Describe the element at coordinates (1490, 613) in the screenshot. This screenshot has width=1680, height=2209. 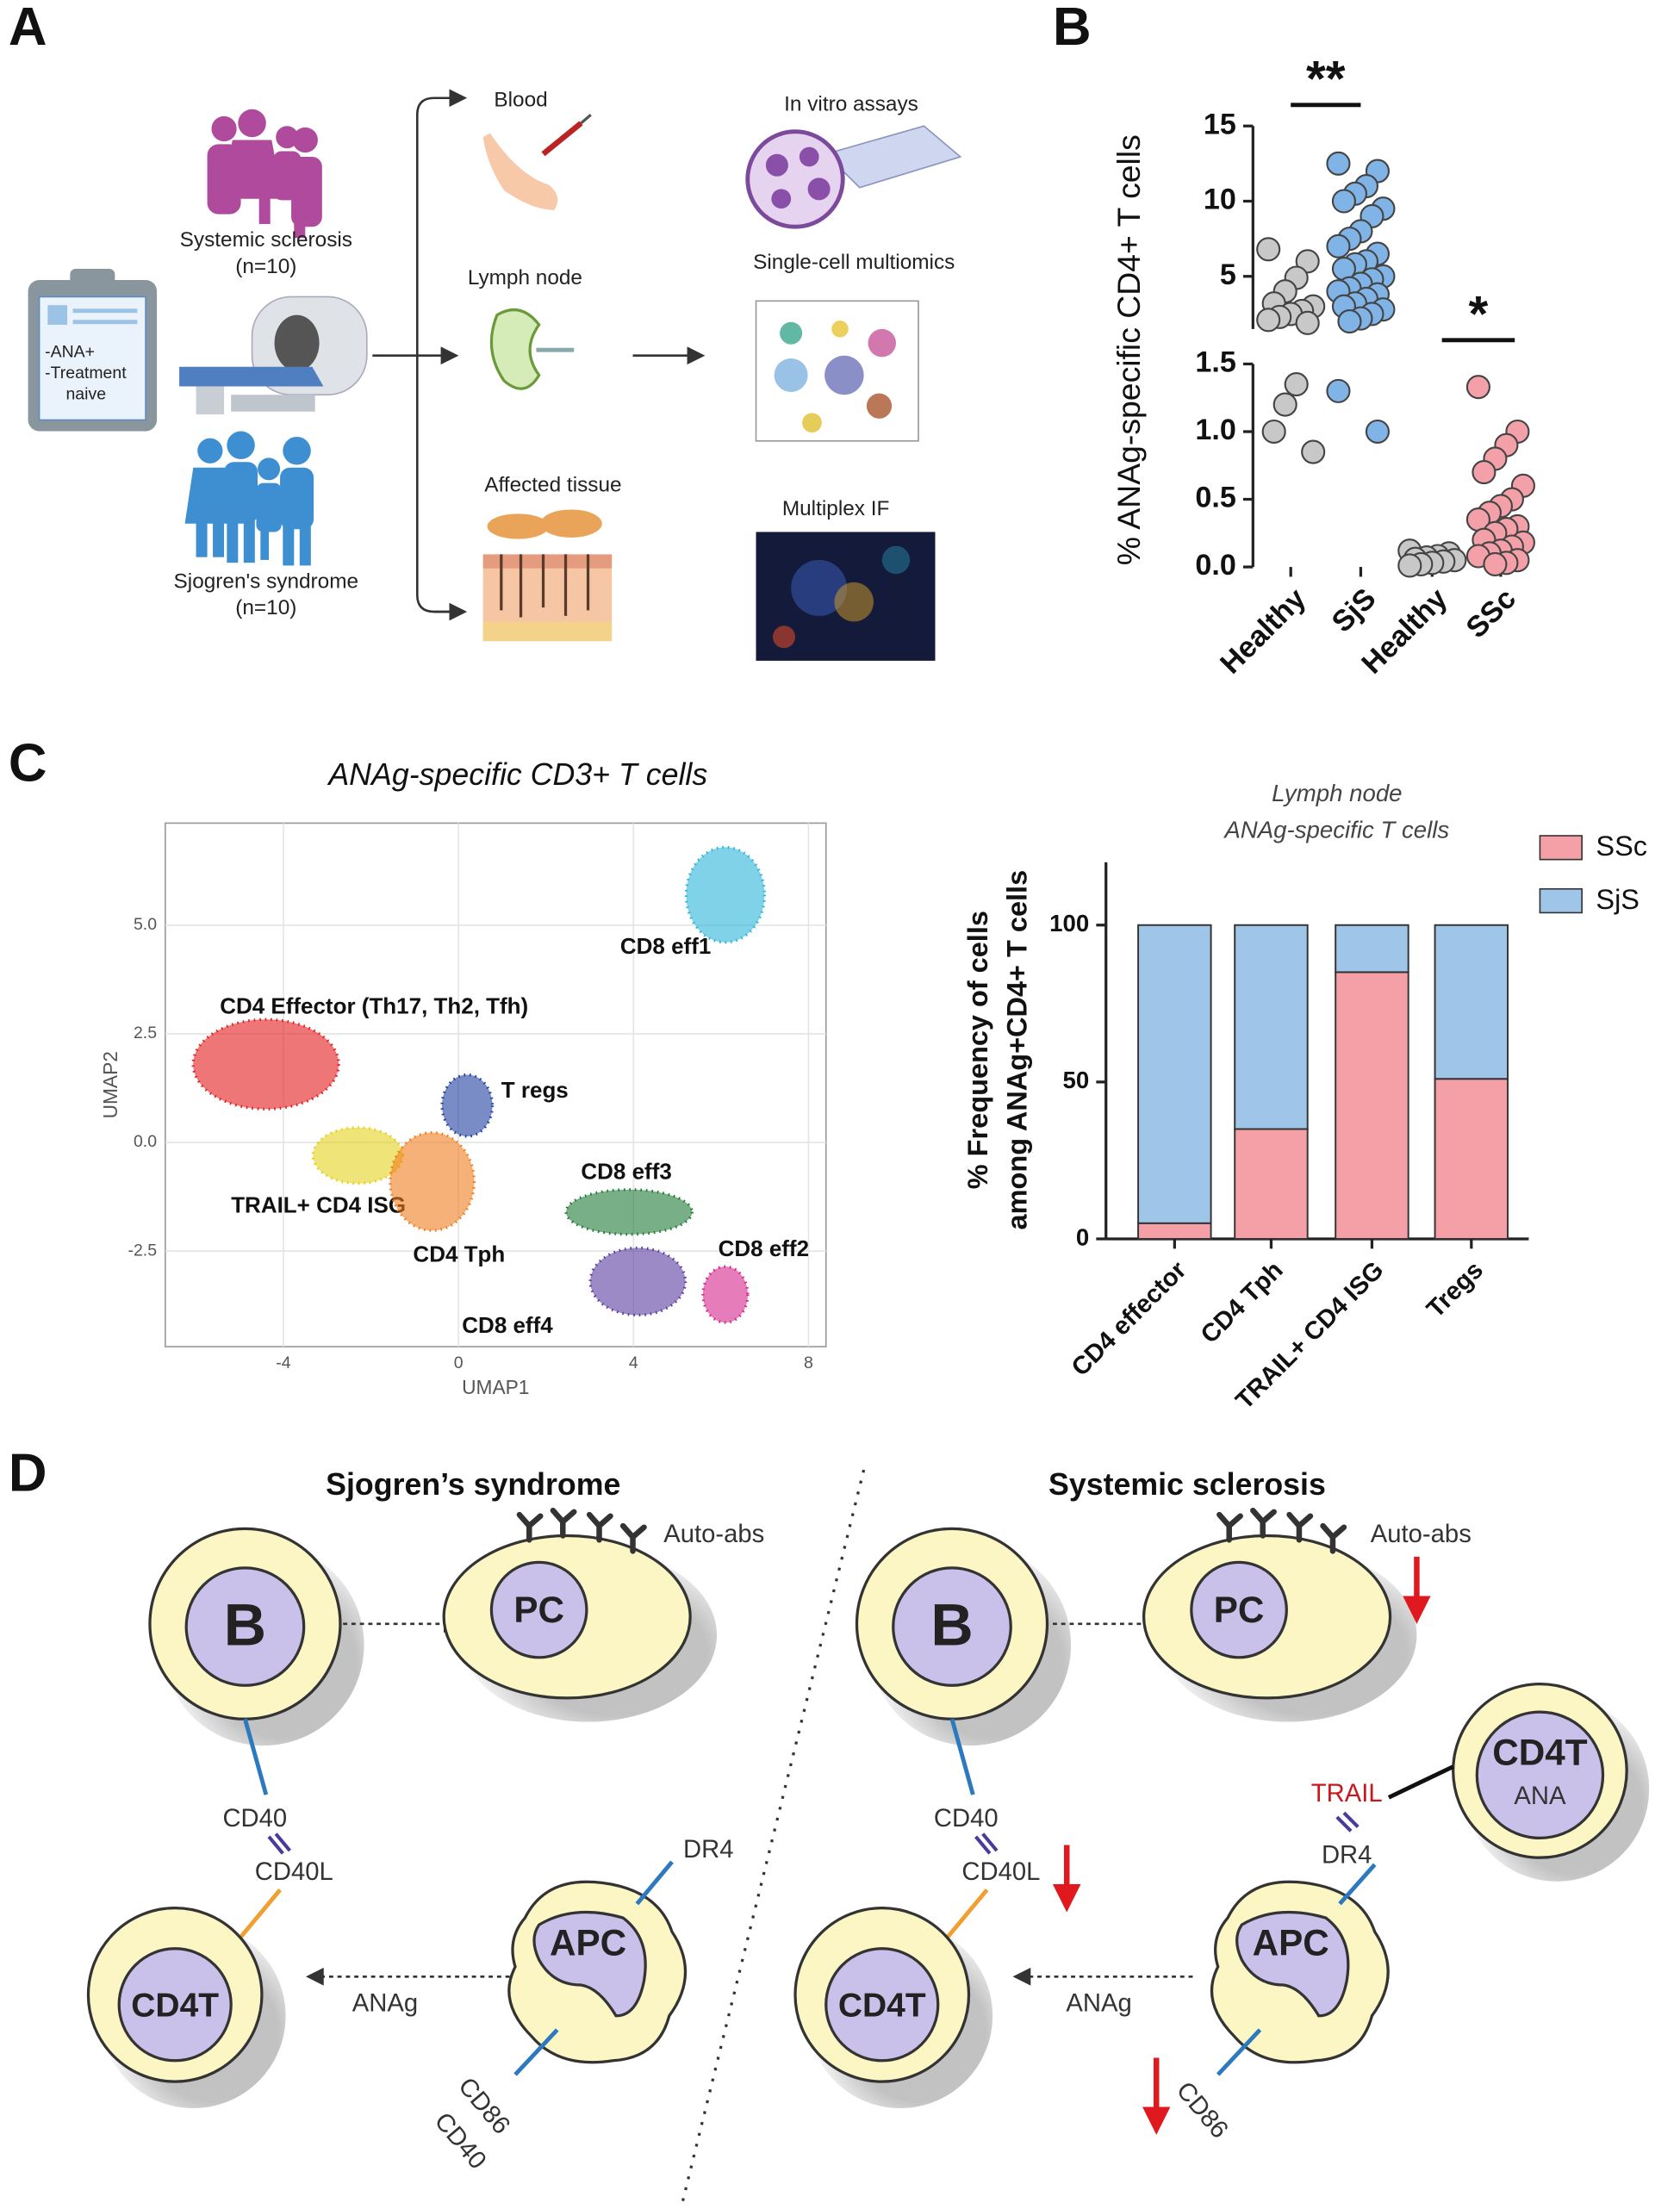
I see `x-tick-label: SSc` at that location.